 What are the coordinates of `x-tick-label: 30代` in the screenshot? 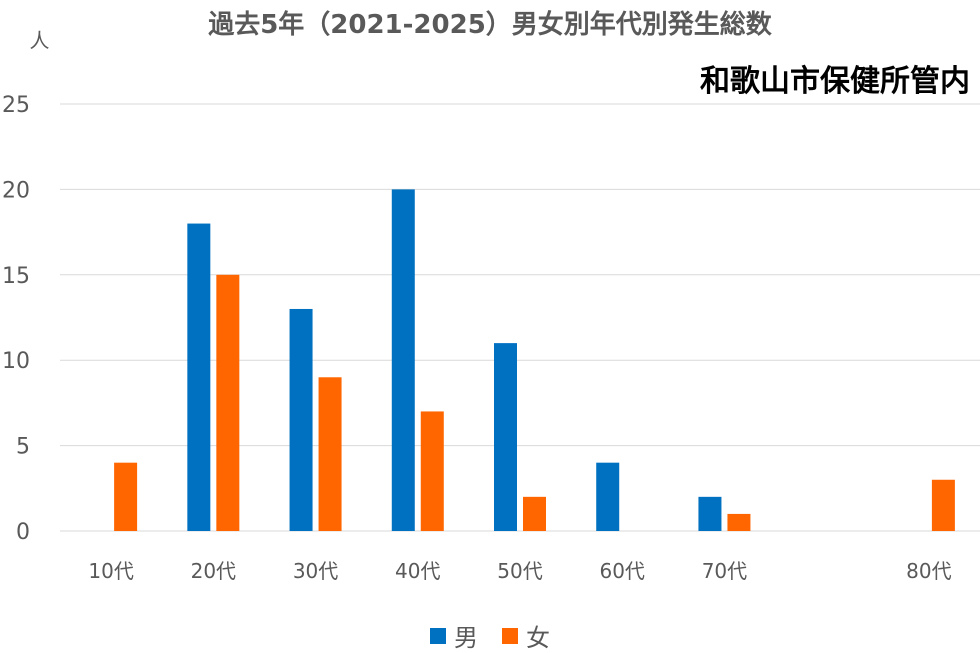 It's located at (315, 571).